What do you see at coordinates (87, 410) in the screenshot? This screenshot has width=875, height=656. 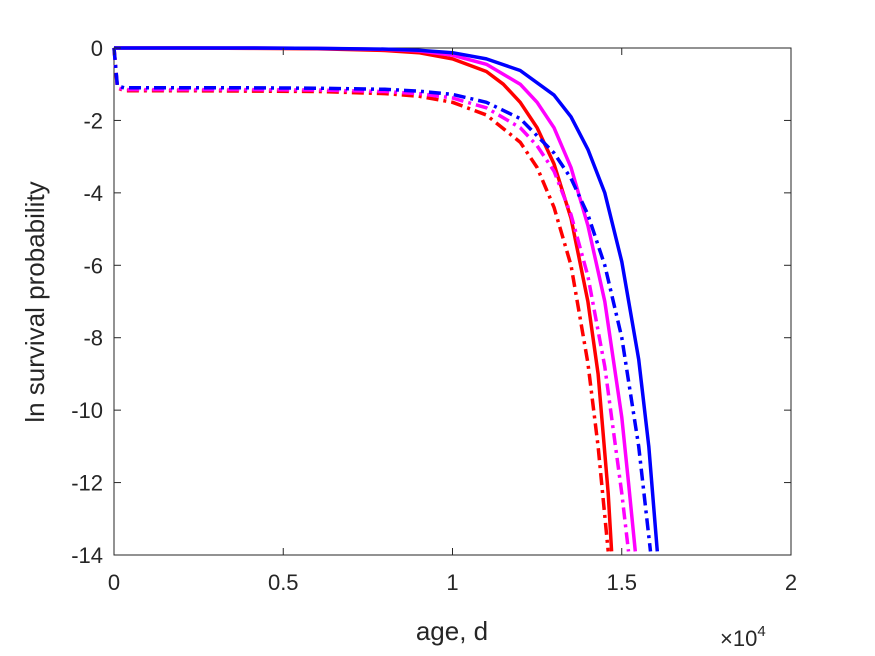 I see `y-tick-label: -10` at bounding box center [87, 410].